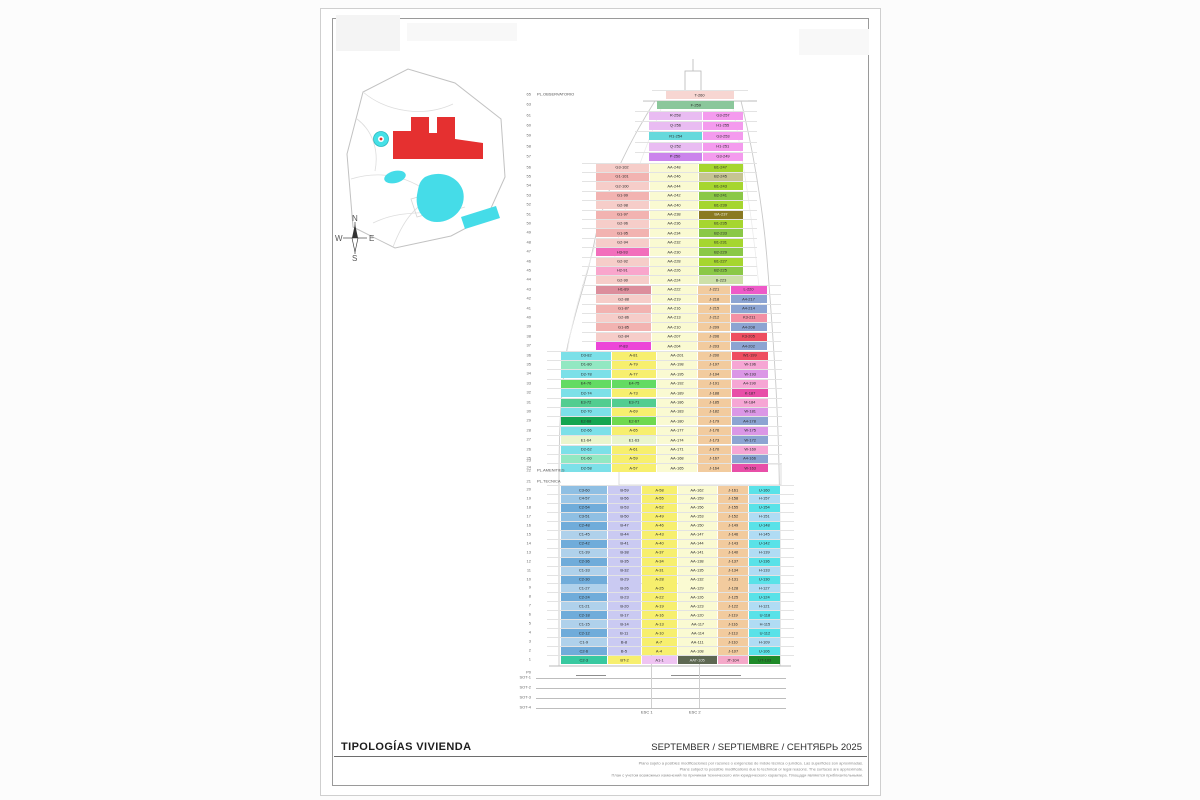 This screenshot has width=1200, height=800. What do you see at coordinates (634, 421) in the screenshot?
I see `unit-cell: E2-67` at bounding box center [634, 421].